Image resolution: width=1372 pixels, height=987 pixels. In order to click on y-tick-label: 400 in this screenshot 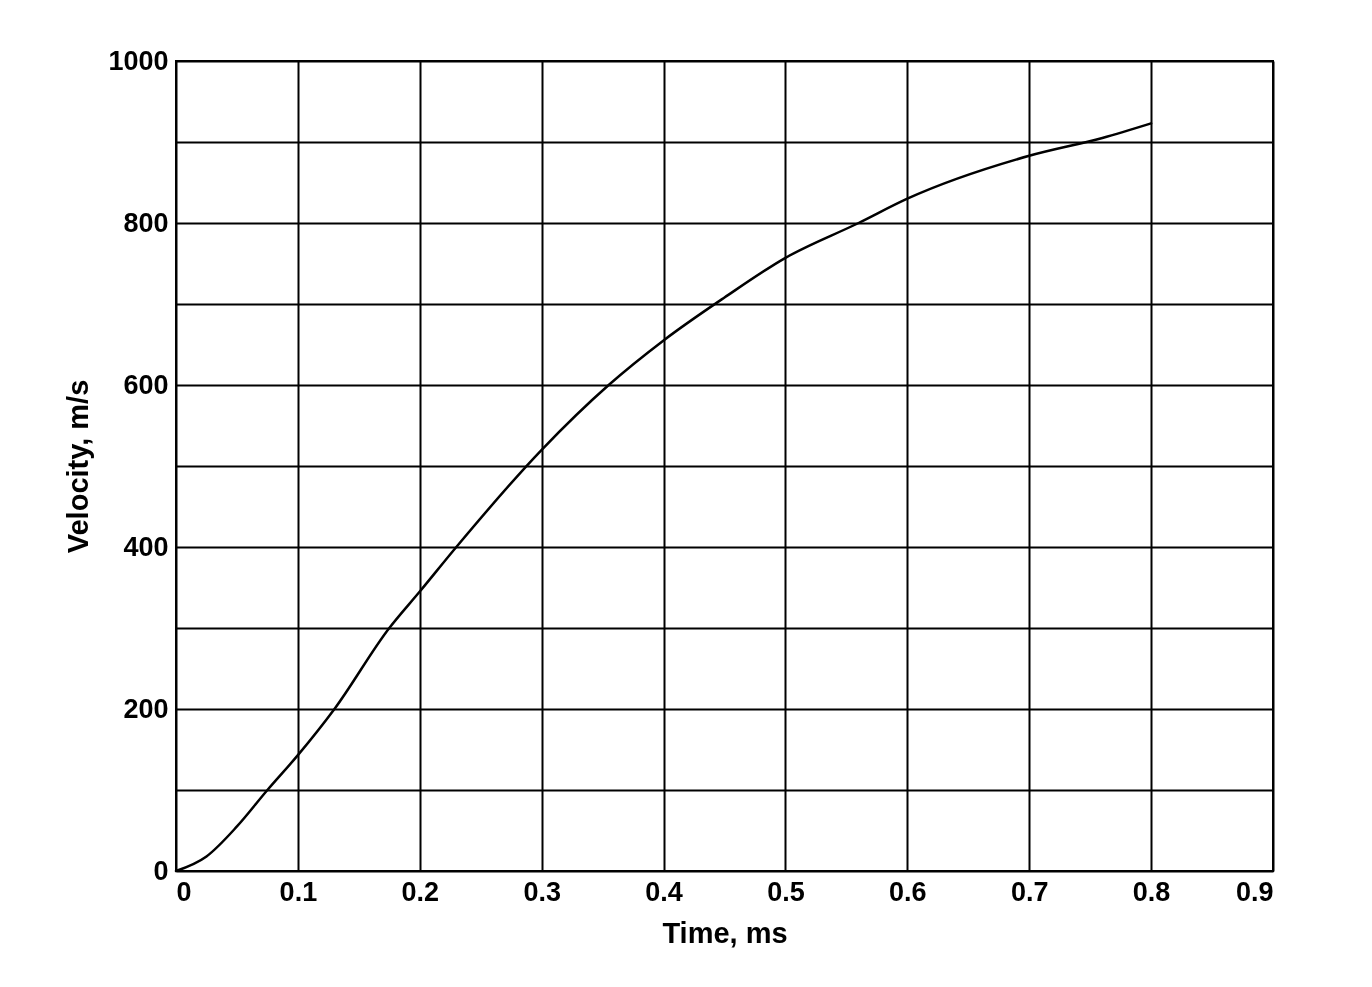, I will do `click(146, 546)`.